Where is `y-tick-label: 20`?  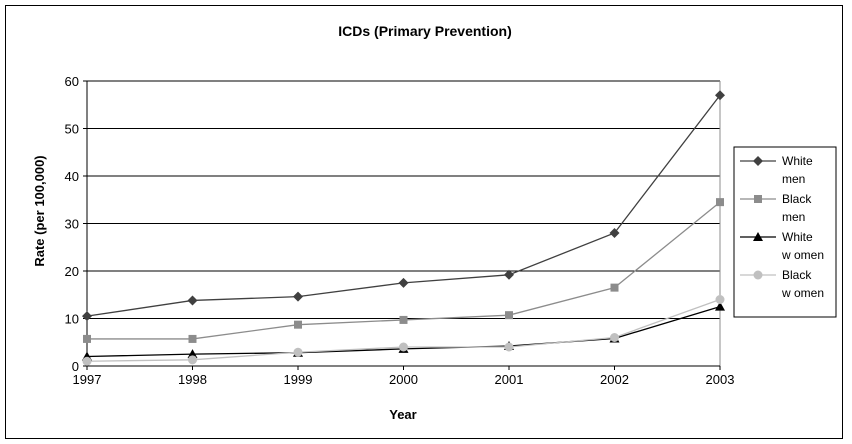
y-tick-label: 20 is located at coordinates (72, 271).